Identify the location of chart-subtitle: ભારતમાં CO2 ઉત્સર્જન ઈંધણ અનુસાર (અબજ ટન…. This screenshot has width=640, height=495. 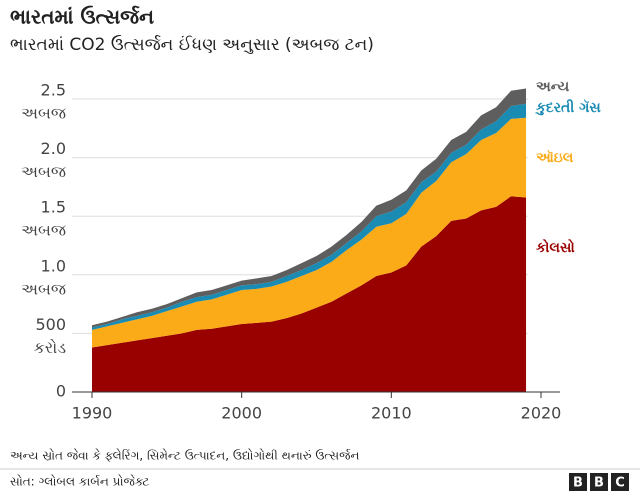
(192, 45).